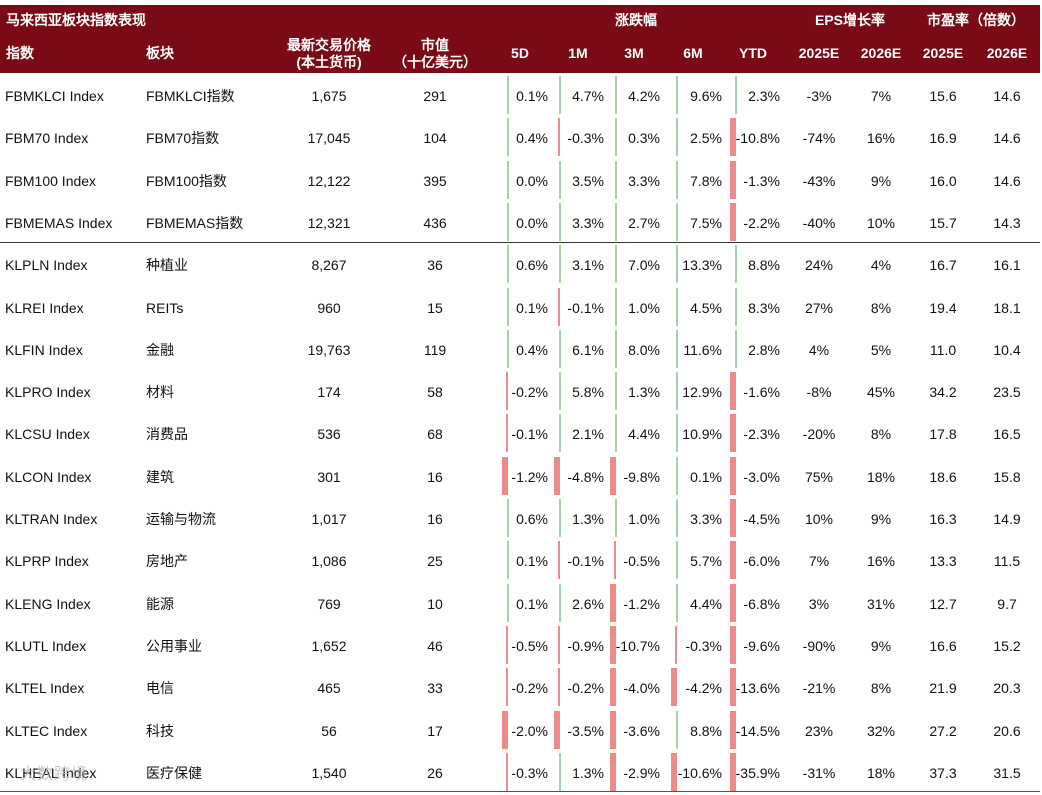 The width and height of the screenshot is (1042, 795). What do you see at coordinates (943, 138) in the screenshot?
I see `cell-pe2025: 16.9` at bounding box center [943, 138].